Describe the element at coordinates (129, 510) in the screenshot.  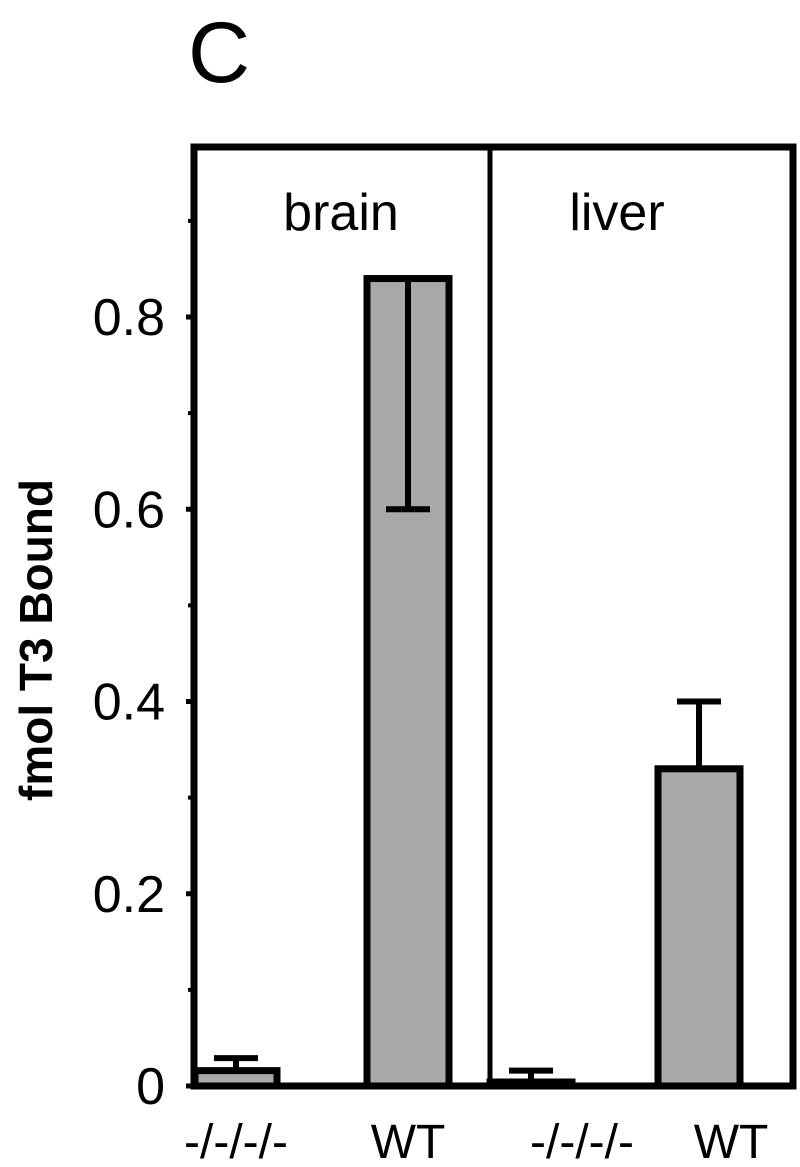
I see `y-tick-label: 0.6` at that location.